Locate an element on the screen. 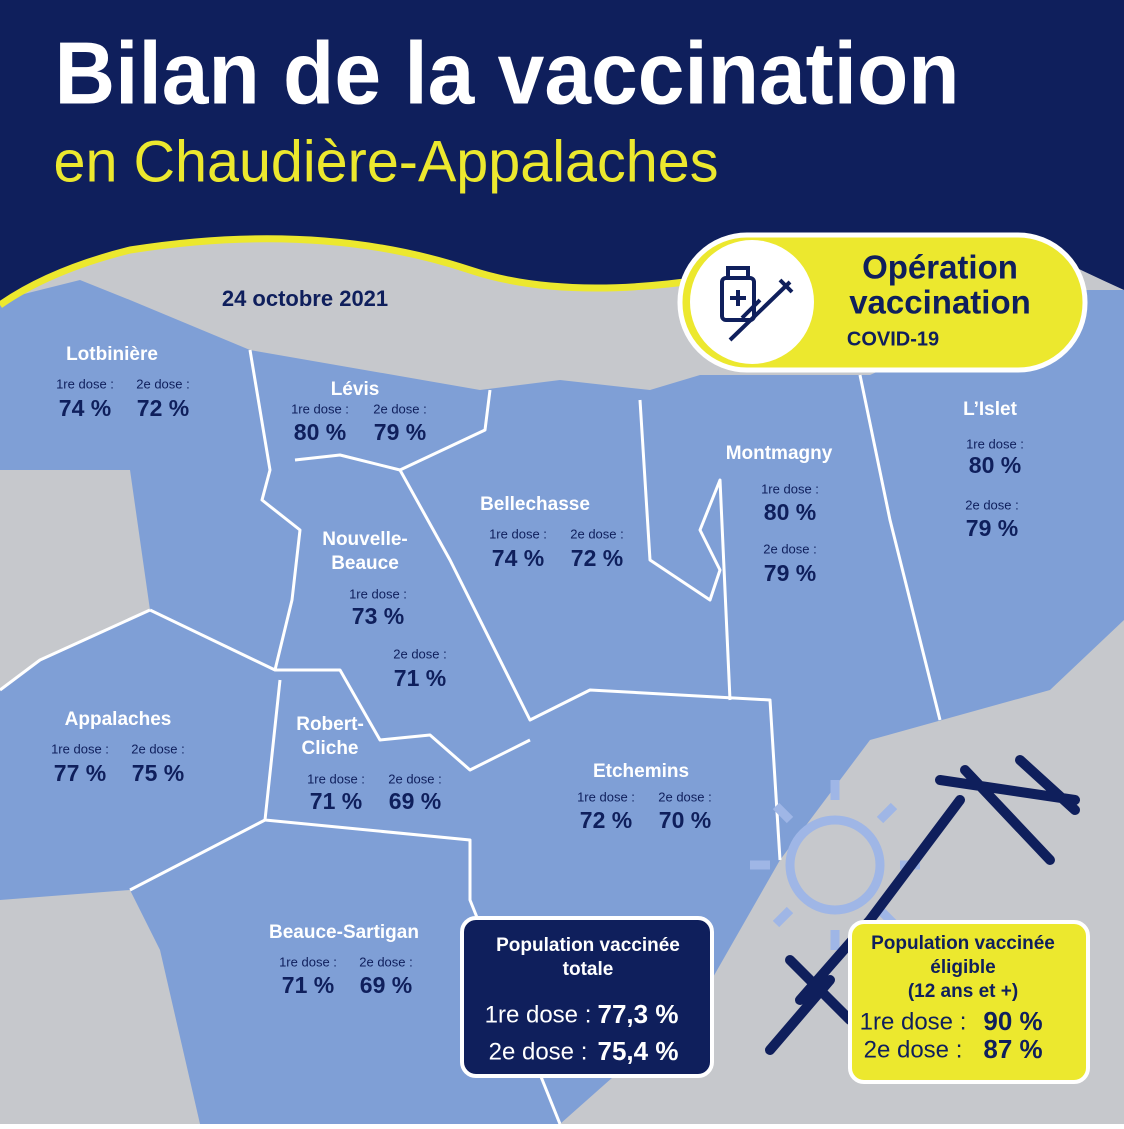  region-name: Etchemins is located at coordinates (641, 771).